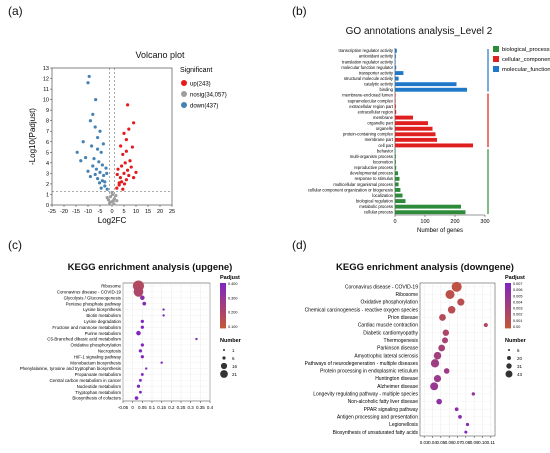 The image size is (550, 453). What do you see at coordinates (47, 143) in the screenshot?
I see `y-tick-label: 6` at bounding box center [47, 143].